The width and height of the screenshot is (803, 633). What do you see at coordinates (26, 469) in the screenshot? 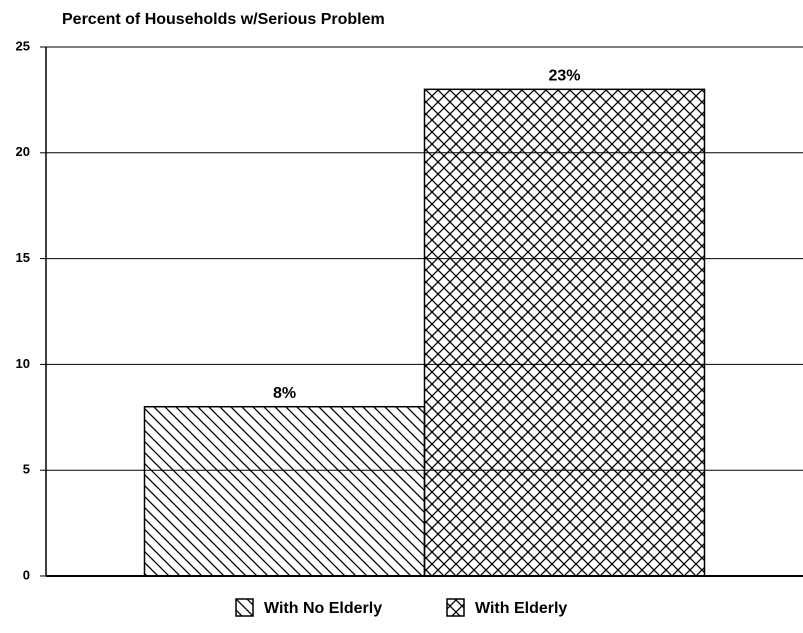
I see `y-tick-label: 5` at bounding box center [26, 469].